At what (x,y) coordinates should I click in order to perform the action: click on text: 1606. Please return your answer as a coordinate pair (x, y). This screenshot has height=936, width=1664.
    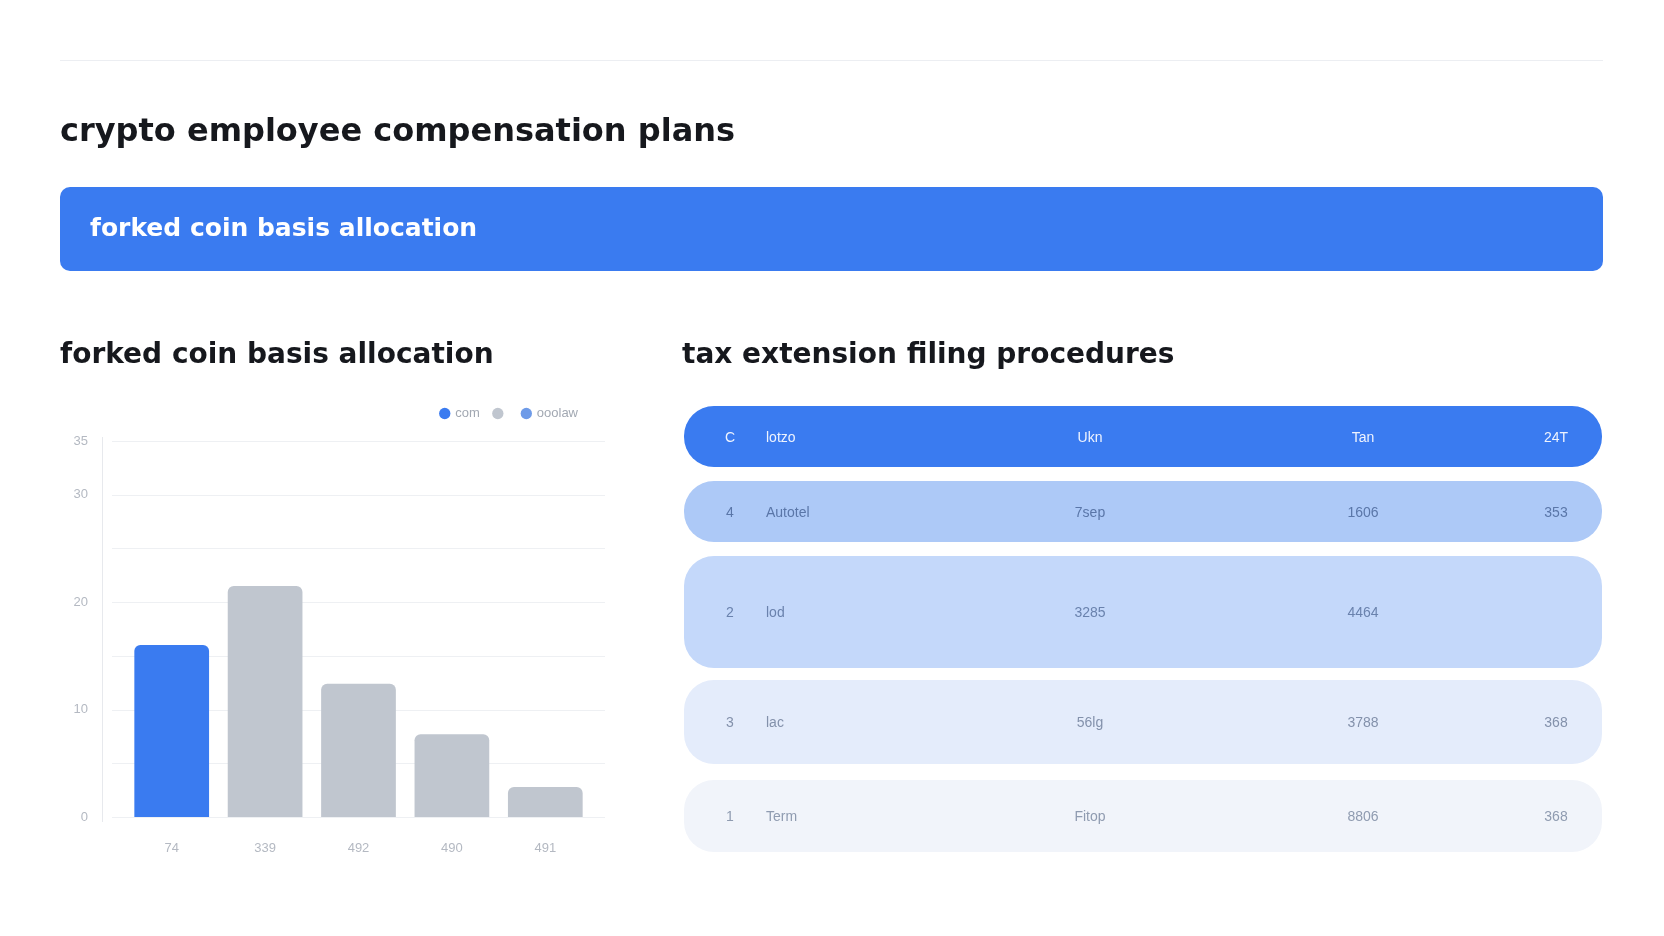
    Looking at the image, I should click on (1363, 511).